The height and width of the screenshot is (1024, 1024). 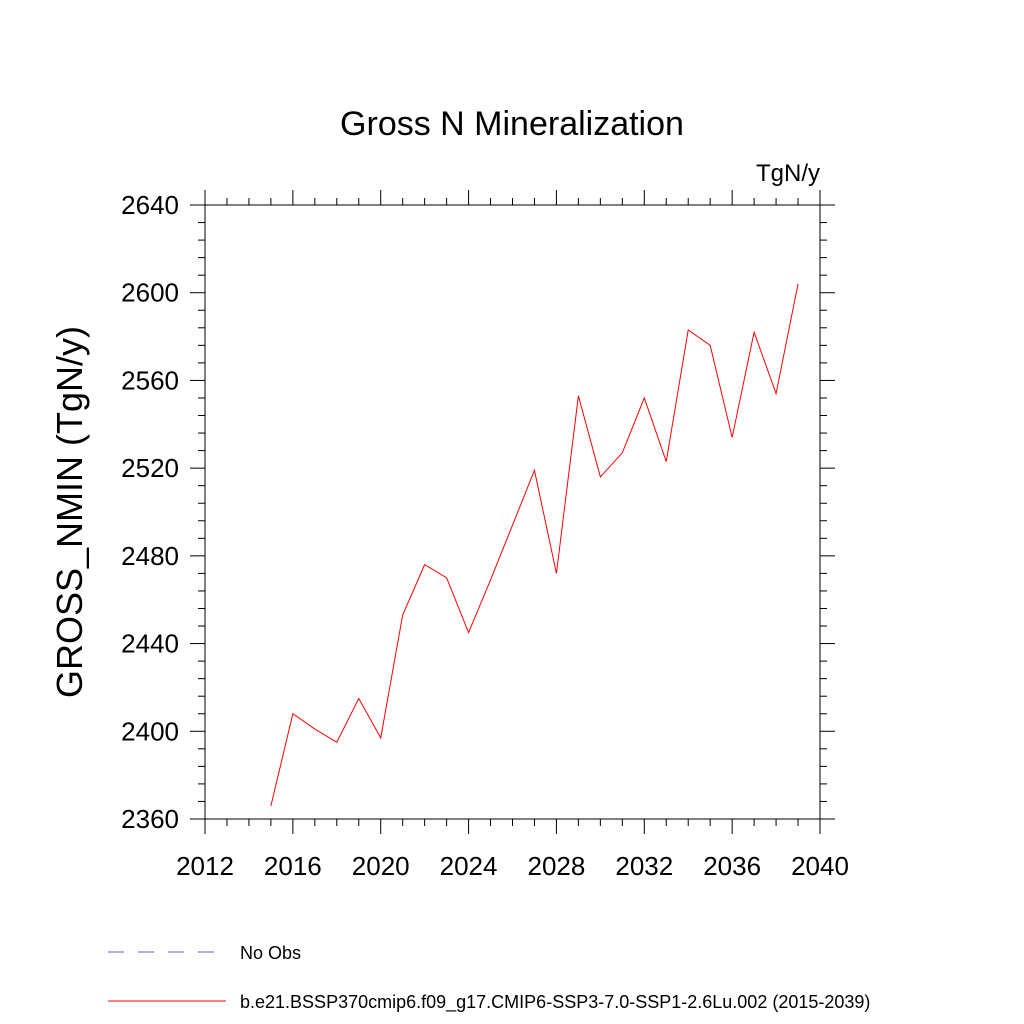 I want to click on y-tick-label: 2640, so click(x=150, y=205).